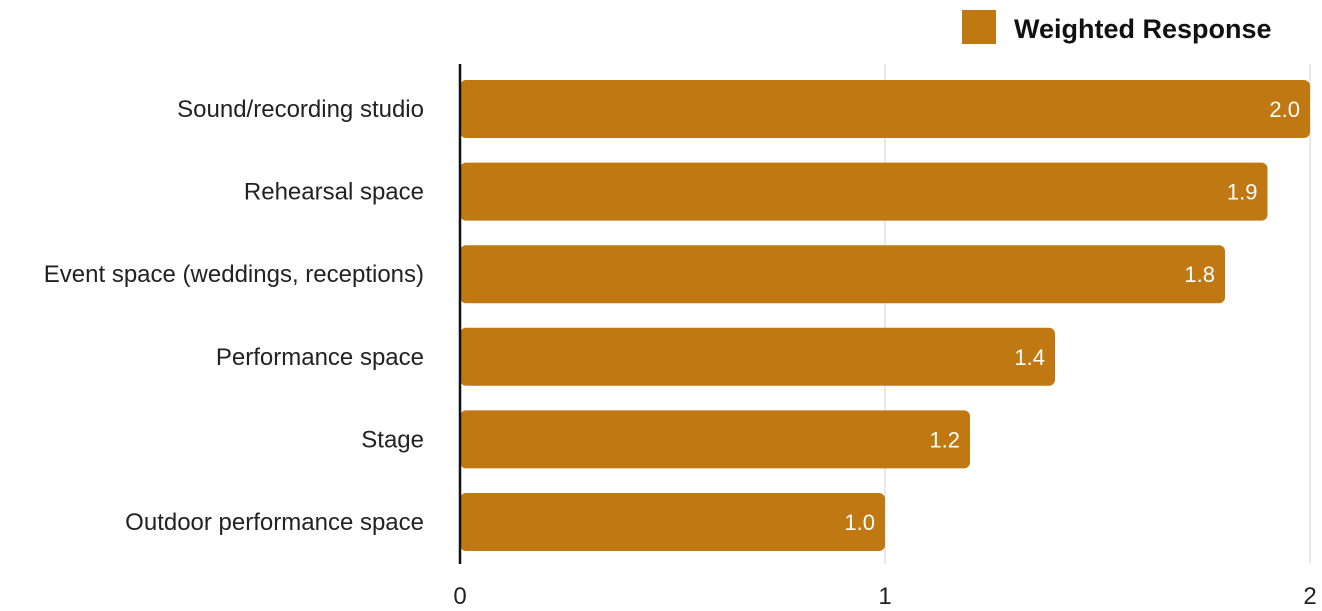 This screenshot has width=1322, height=611. I want to click on category-label-2: Event space (weddings, receptions), so click(234, 274).